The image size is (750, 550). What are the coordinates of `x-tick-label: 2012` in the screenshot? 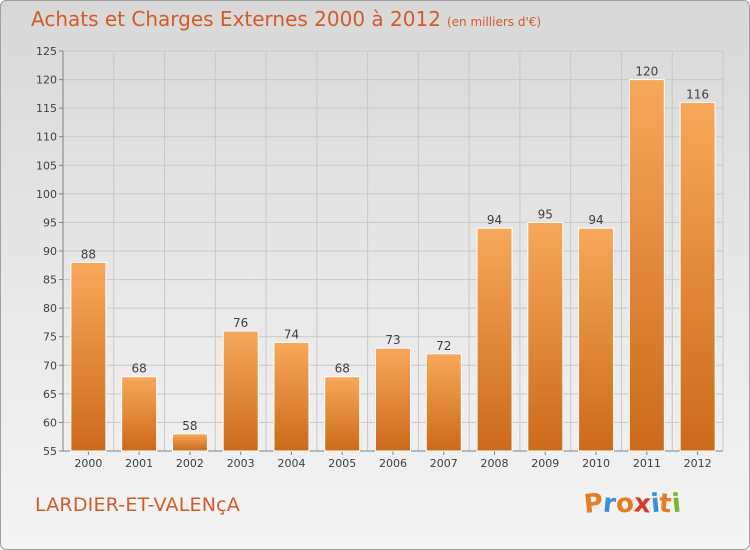 It's located at (698, 463).